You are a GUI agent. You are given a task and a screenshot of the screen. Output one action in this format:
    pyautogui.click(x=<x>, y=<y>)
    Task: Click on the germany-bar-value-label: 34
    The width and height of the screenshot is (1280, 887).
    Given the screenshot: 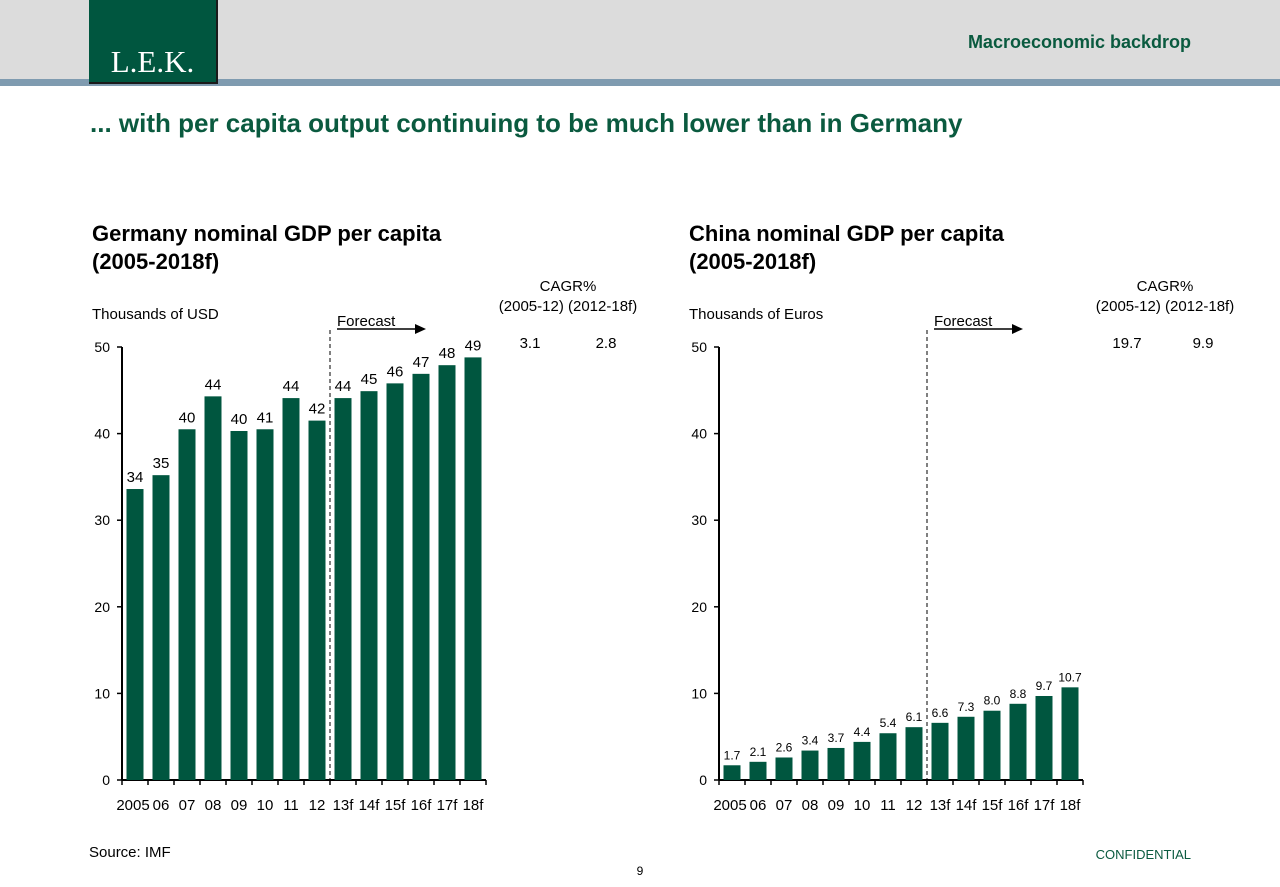 What is the action you would take?
    pyautogui.click(x=135, y=477)
    